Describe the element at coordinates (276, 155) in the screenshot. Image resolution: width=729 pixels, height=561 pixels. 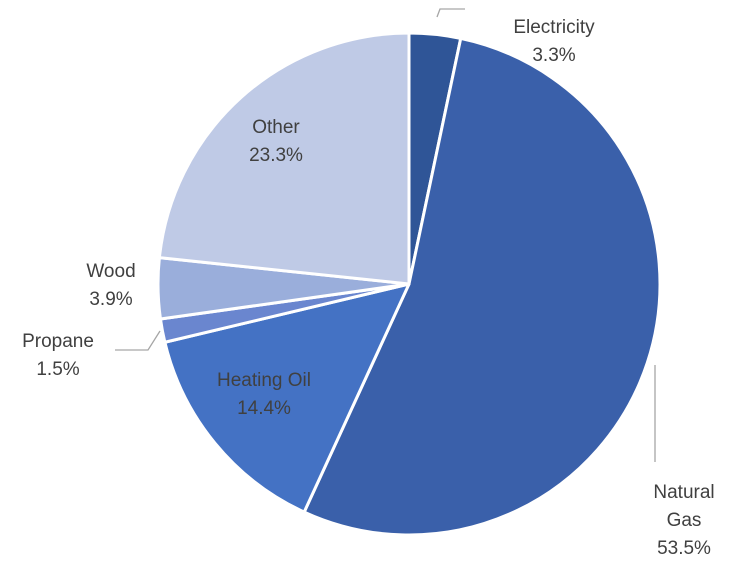
I see `data-label-value: 23.3%` at that location.